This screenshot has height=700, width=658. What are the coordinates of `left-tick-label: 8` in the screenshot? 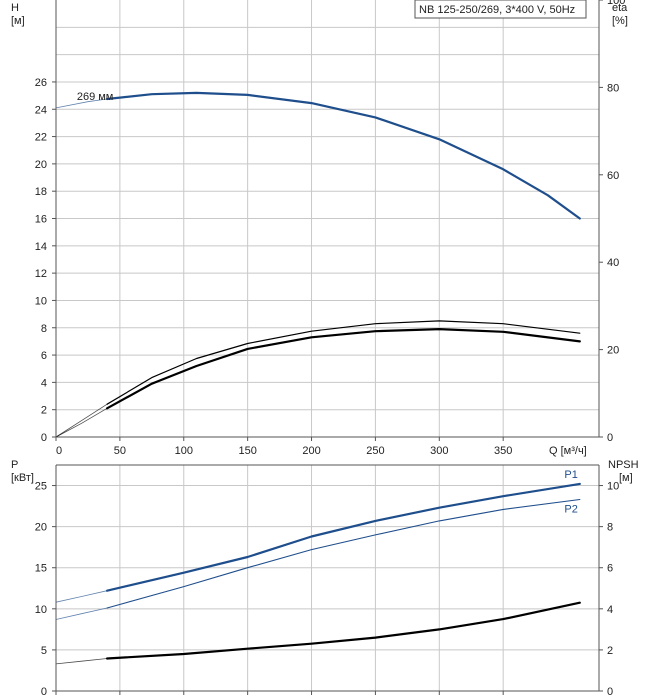 It's located at (44, 329).